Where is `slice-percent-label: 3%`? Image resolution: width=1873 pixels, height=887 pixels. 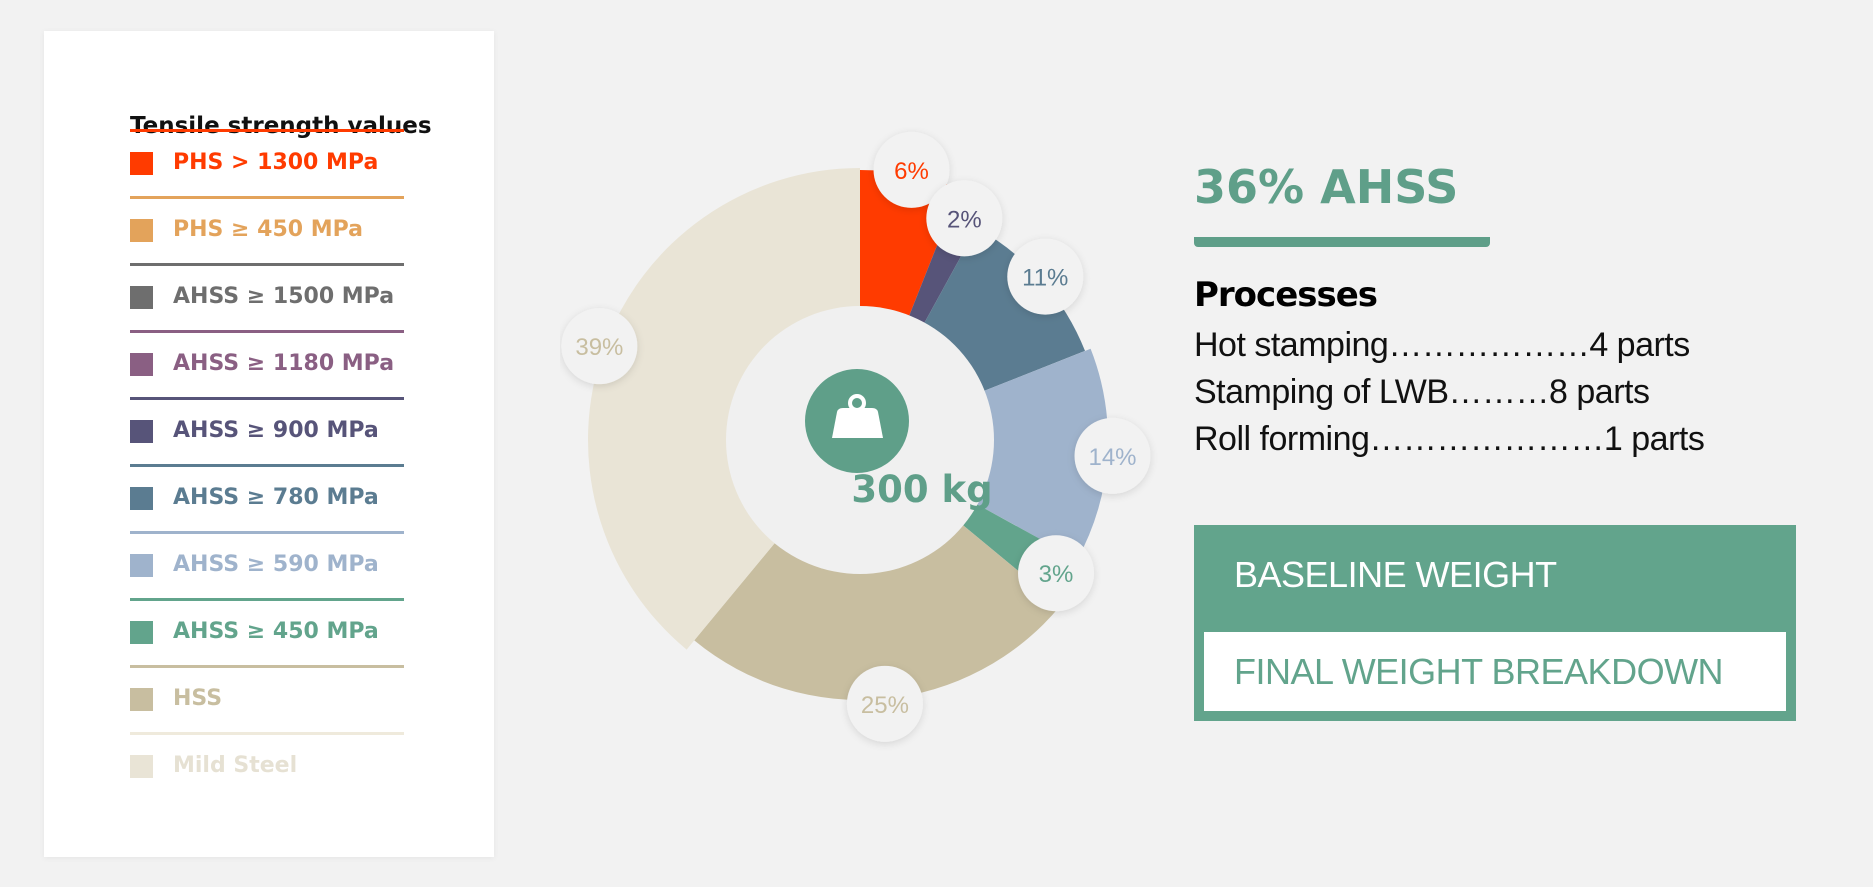 slice-percent-label: 3% is located at coordinates (1056, 574).